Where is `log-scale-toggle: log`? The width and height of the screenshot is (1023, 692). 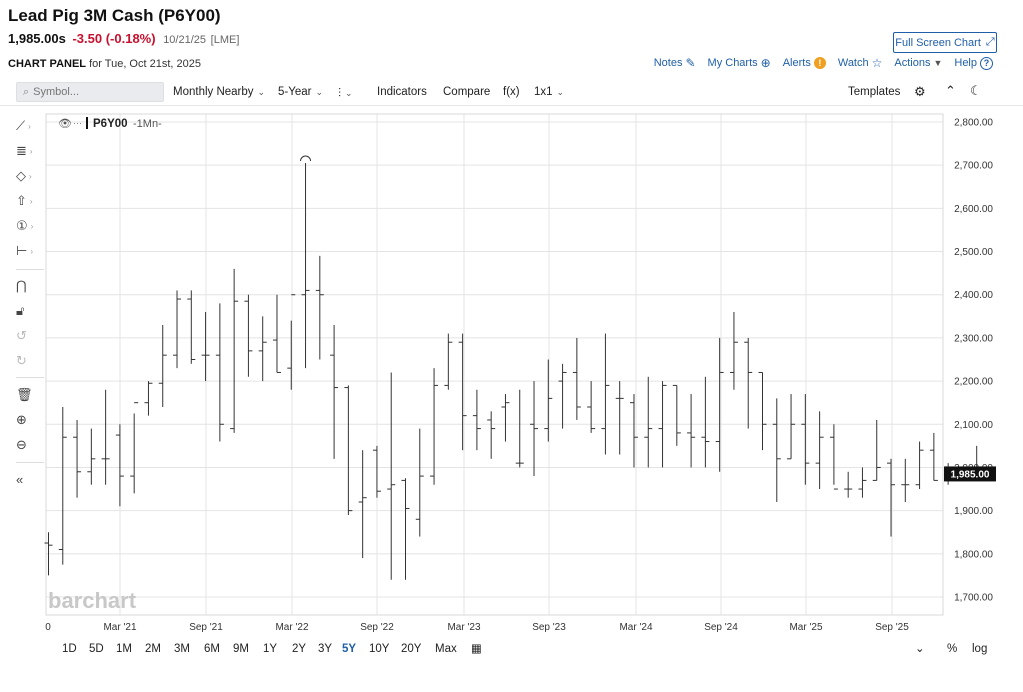 log-scale-toggle: log is located at coordinates (980, 649).